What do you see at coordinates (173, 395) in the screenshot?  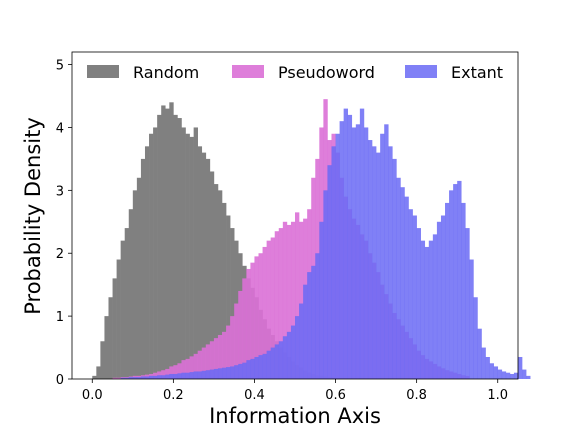 I see `x-tick-label: 0.2` at bounding box center [173, 395].